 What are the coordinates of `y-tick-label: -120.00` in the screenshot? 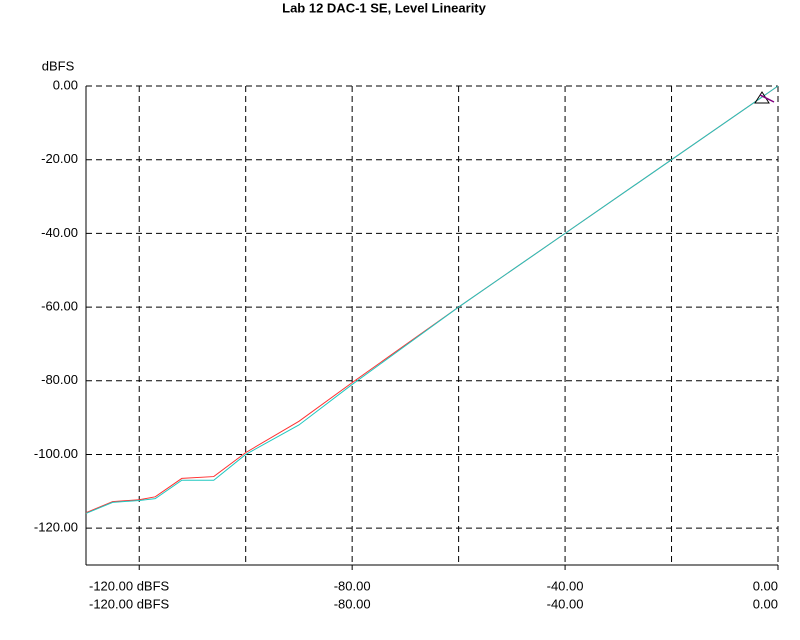 It's located at (56, 527).